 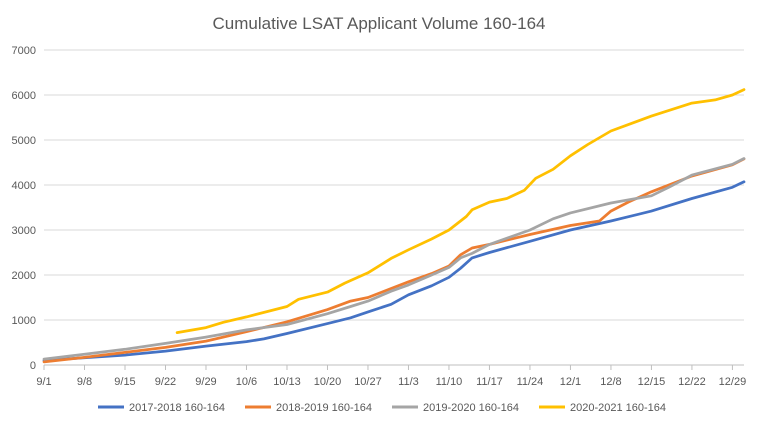 What do you see at coordinates (287, 382) in the screenshot?
I see `x-tick-label: 10/13` at bounding box center [287, 382].